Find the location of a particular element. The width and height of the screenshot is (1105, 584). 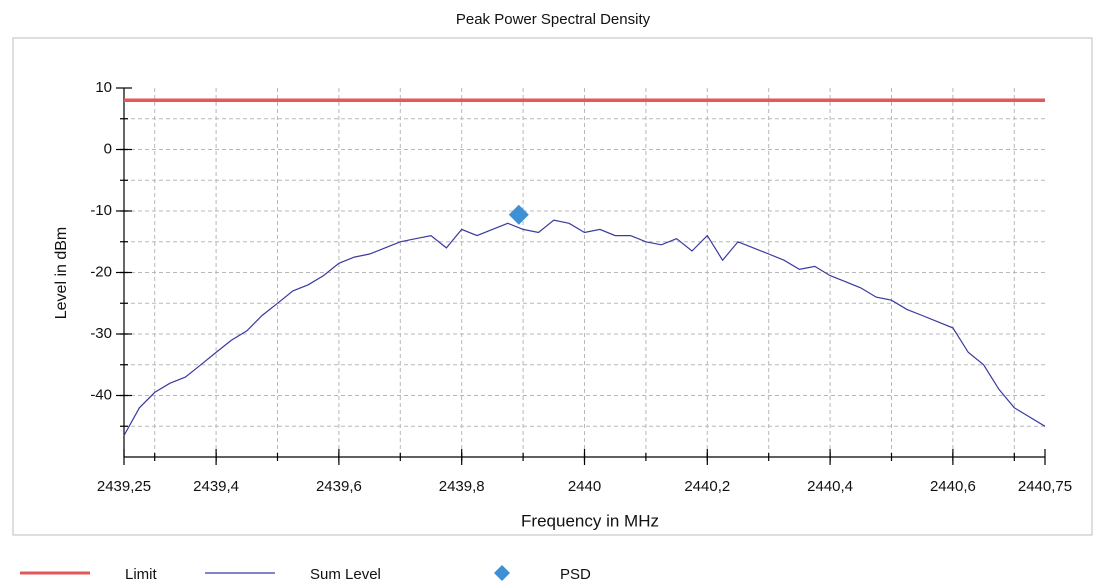

x-tick-label: 2439,25 is located at coordinates (124, 486).